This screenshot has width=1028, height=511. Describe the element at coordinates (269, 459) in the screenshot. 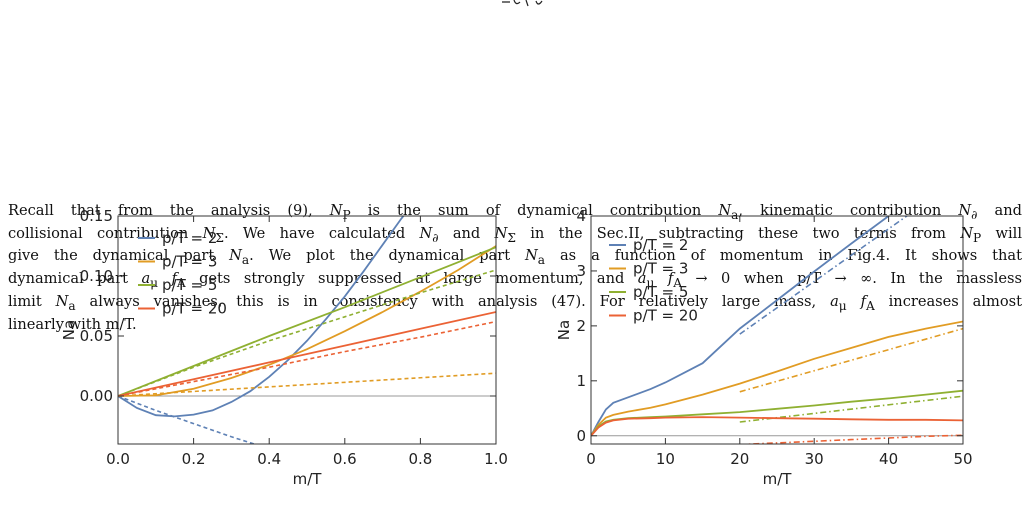

I see `x-tick-label: 0.4` at that location.